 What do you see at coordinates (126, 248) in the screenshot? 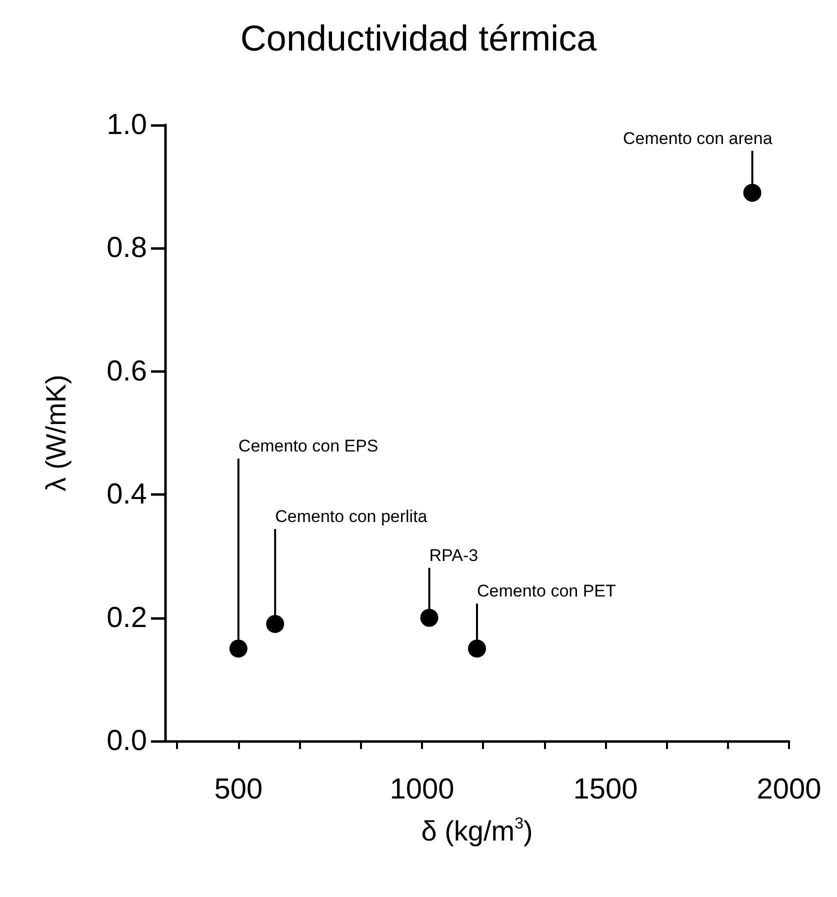
I see `y-tick-label: 0.8` at bounding box center [126, 248].